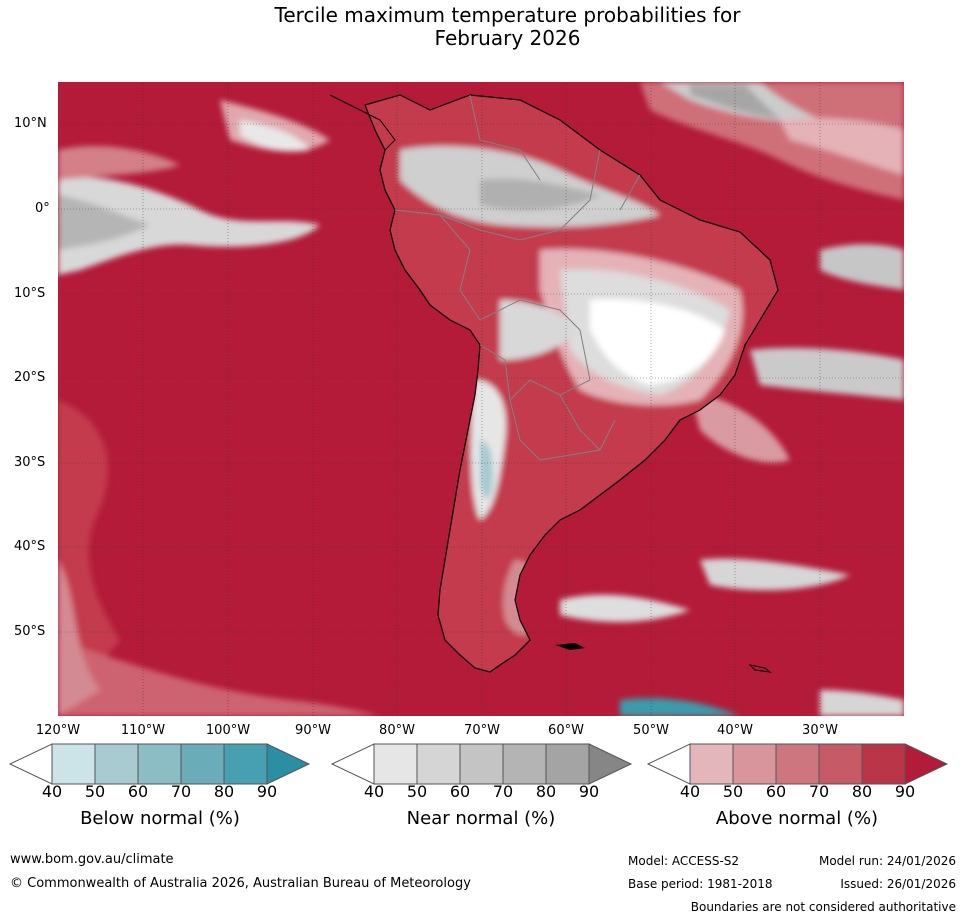  What do you see at coordinates (219, 678) in the screenshot?
I see `above-70-region` at bounding box center [219, 678].